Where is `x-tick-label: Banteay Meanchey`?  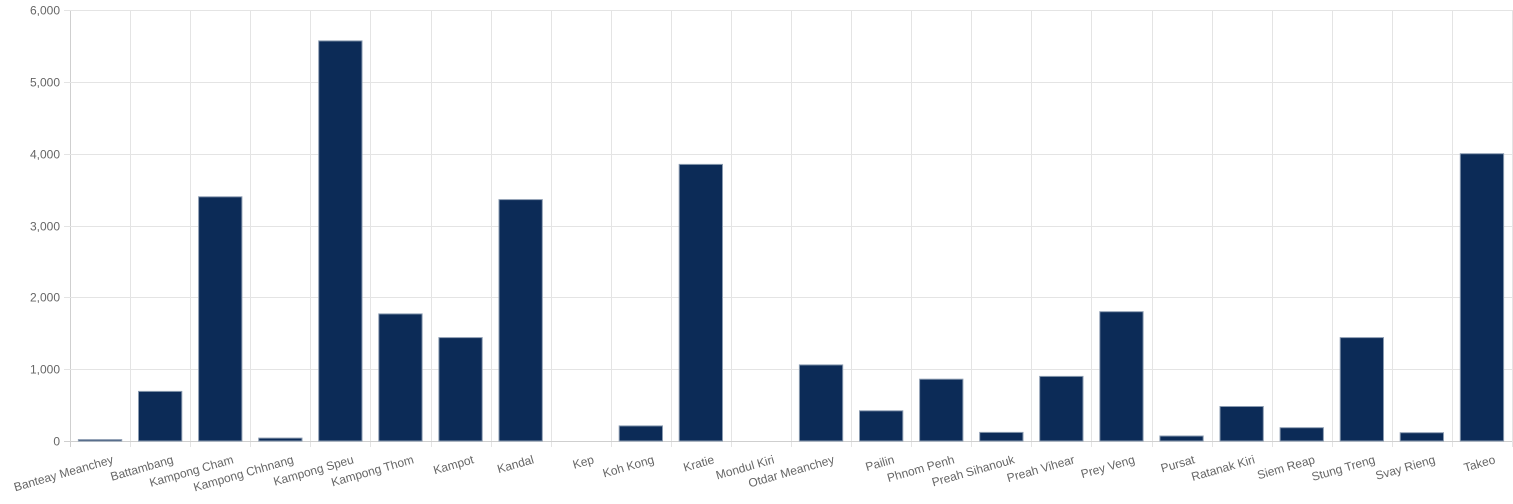
x-tick-label: Banteay Meanchey is located at coordinates (63, 473).